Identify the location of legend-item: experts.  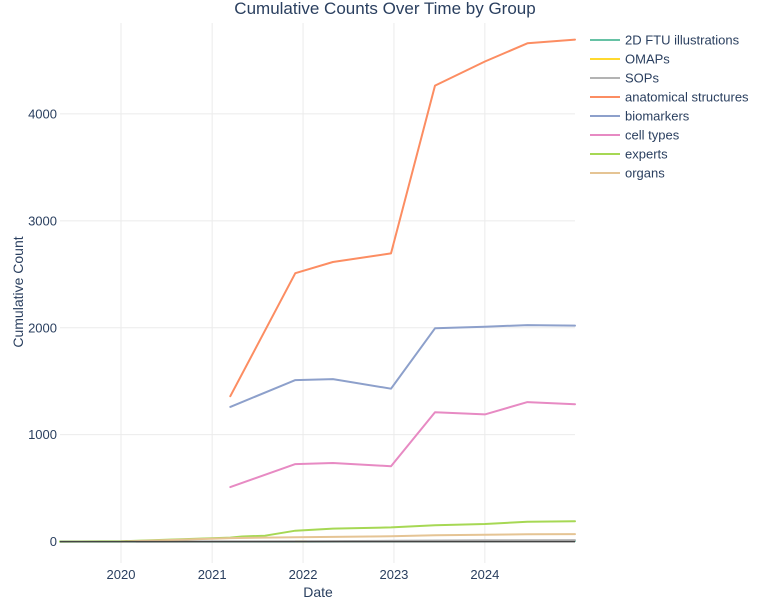
(629, 154).